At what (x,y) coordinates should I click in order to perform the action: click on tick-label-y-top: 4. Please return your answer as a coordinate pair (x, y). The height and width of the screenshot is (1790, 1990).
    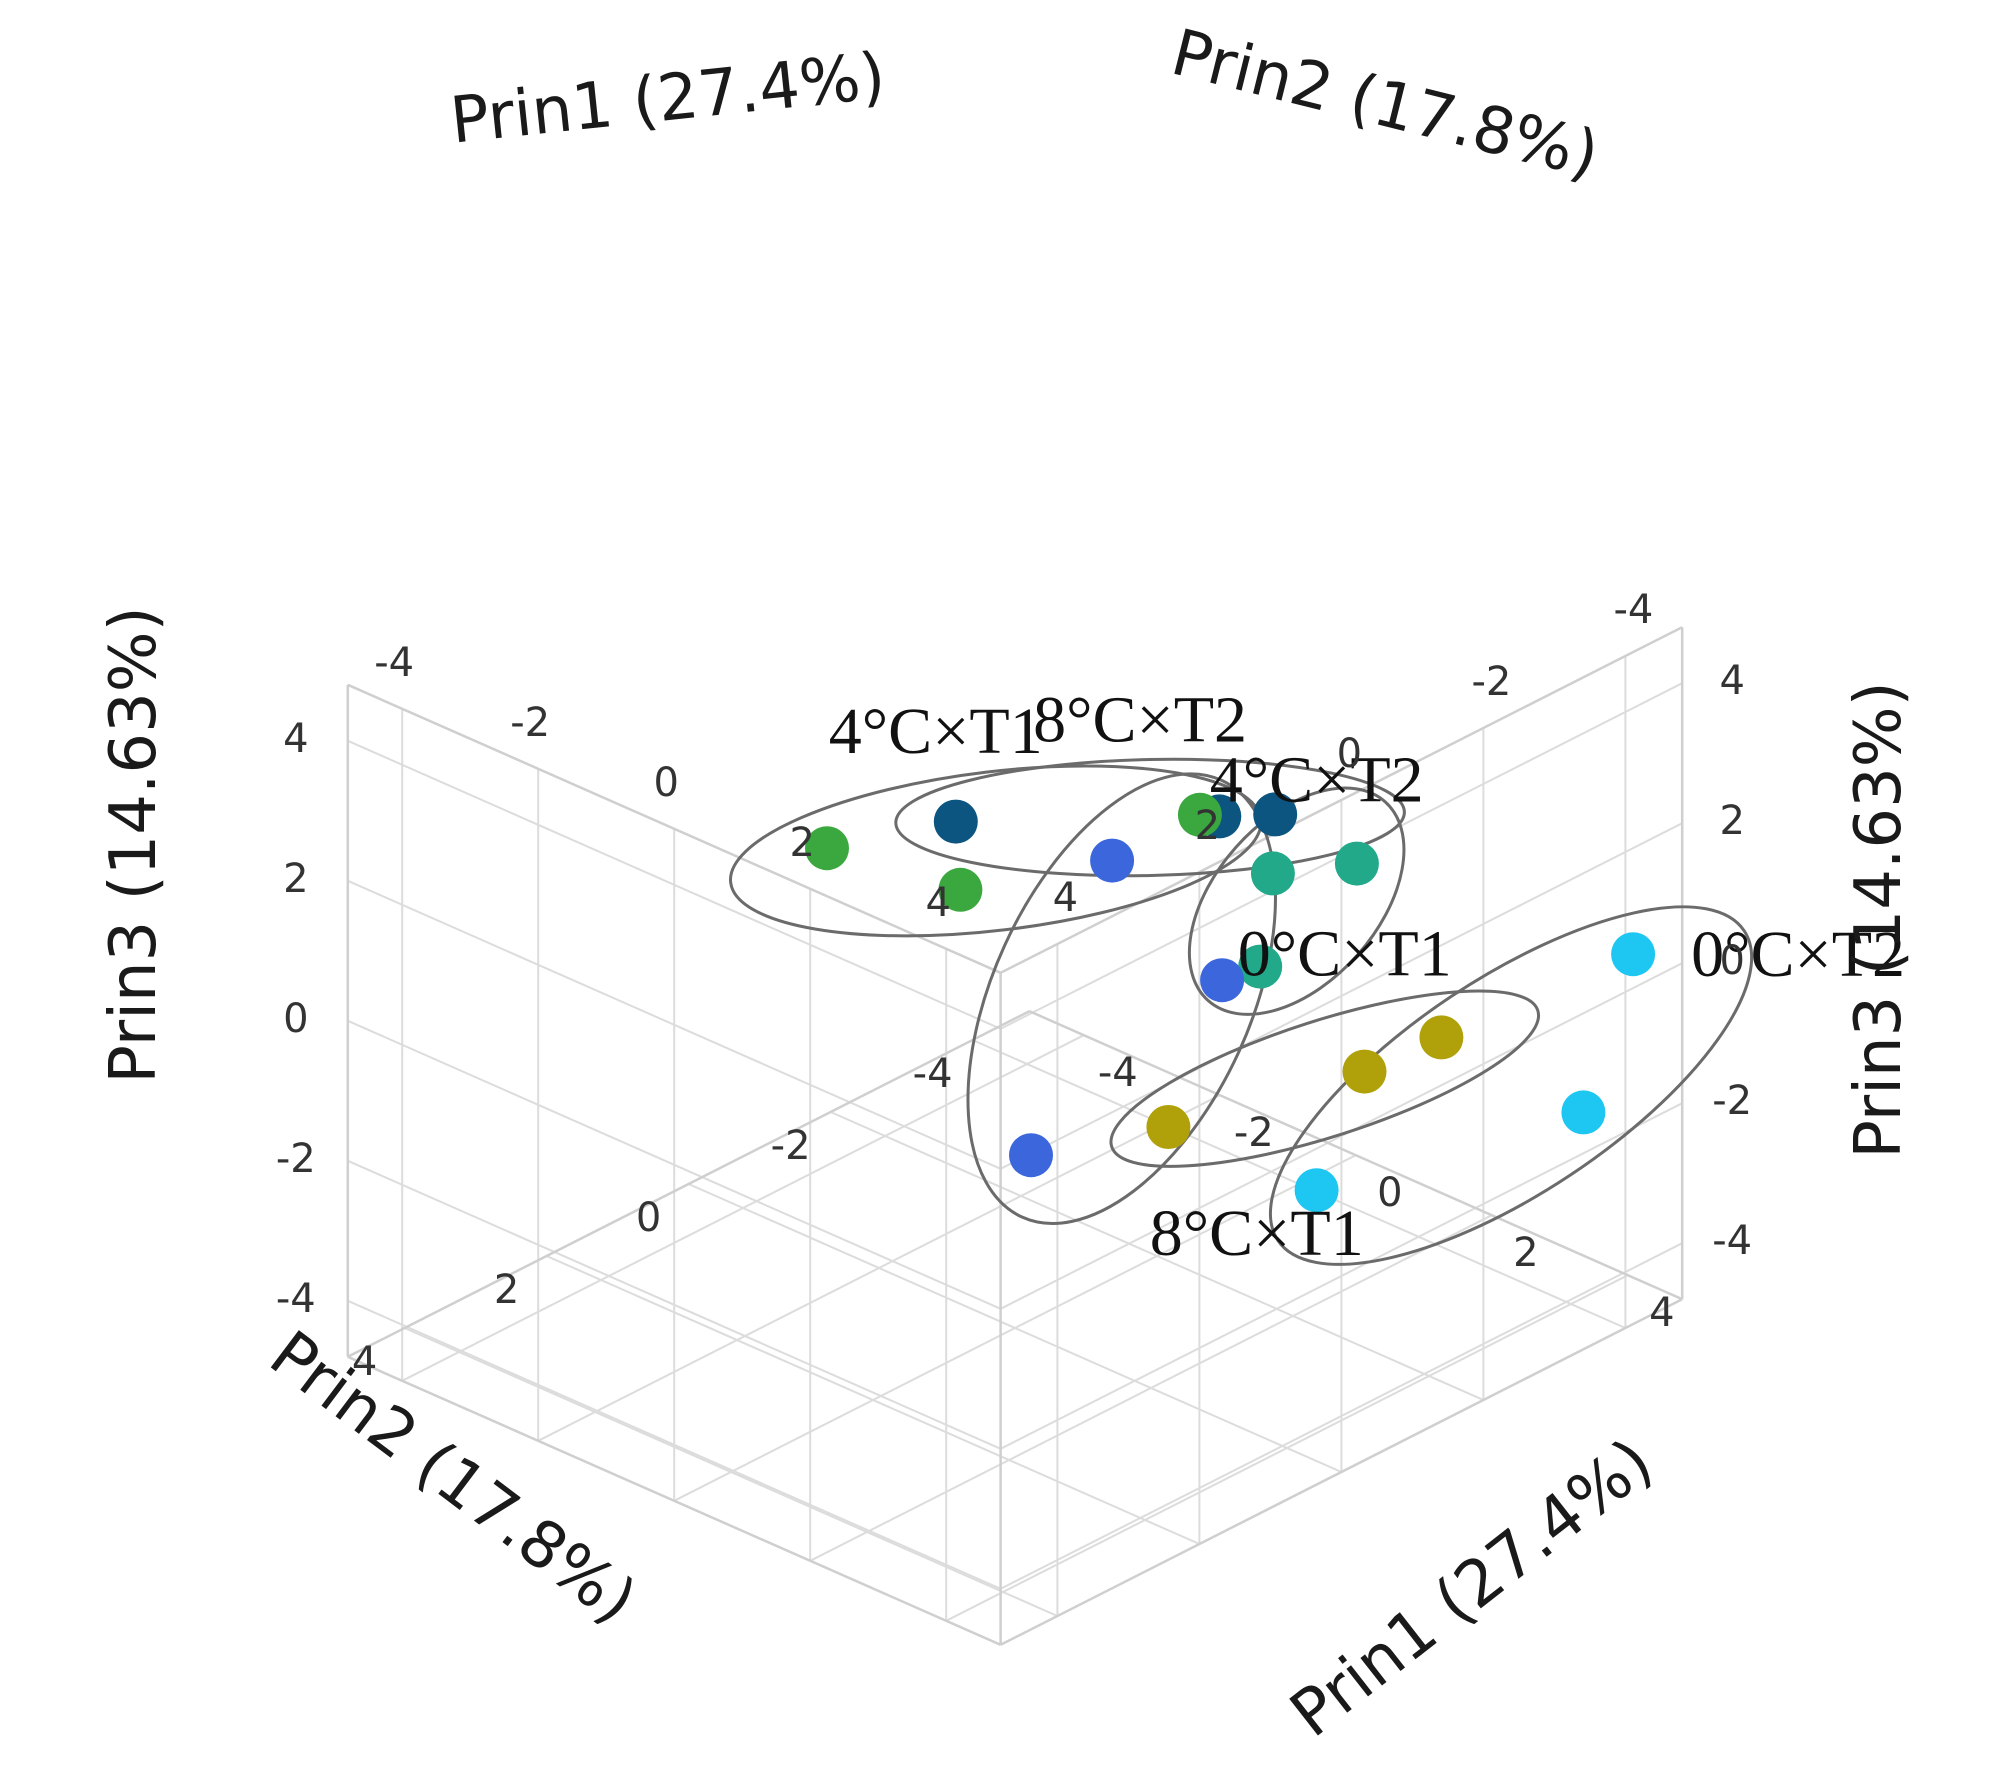
    Looking at the image, I should click on (1065, 898).